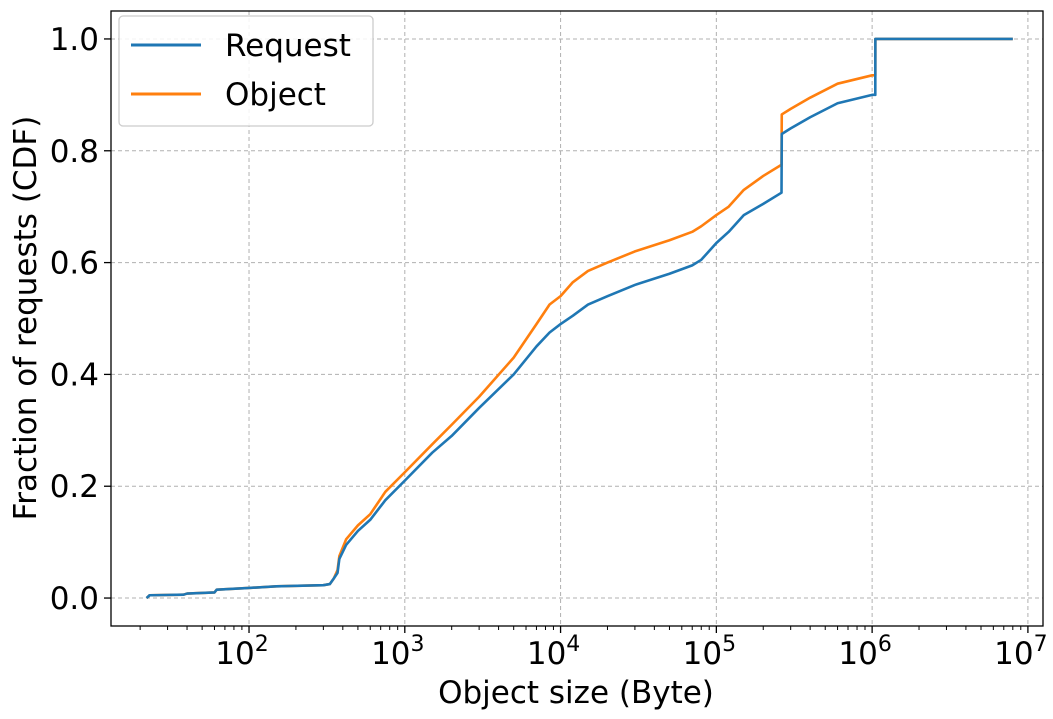 This screenshot has height=719, width=1053. Describe the element at coordinates (397, 652) in the screenshot. I see `x-tick-label: 10³` at that location.